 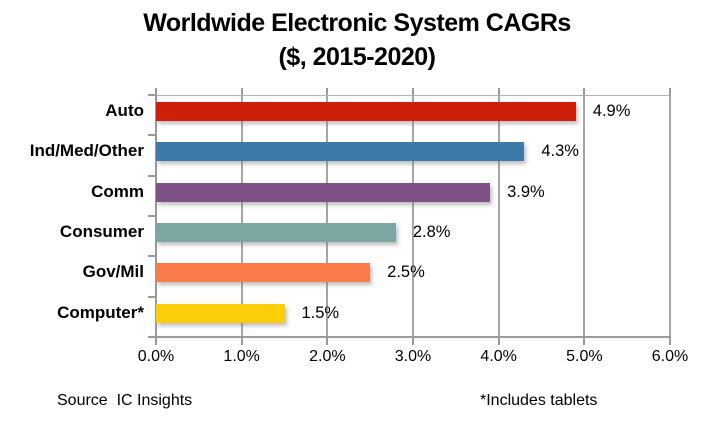 I want to click on source-text: Source IC Insights, so click(x=125, y=400).